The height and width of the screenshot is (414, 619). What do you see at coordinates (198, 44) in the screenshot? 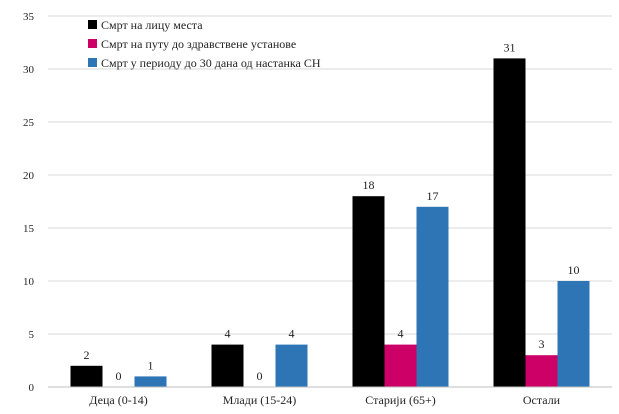
I see `legend-label: Смрт на путу до здравствене установе` at bounding box center [198, 44].